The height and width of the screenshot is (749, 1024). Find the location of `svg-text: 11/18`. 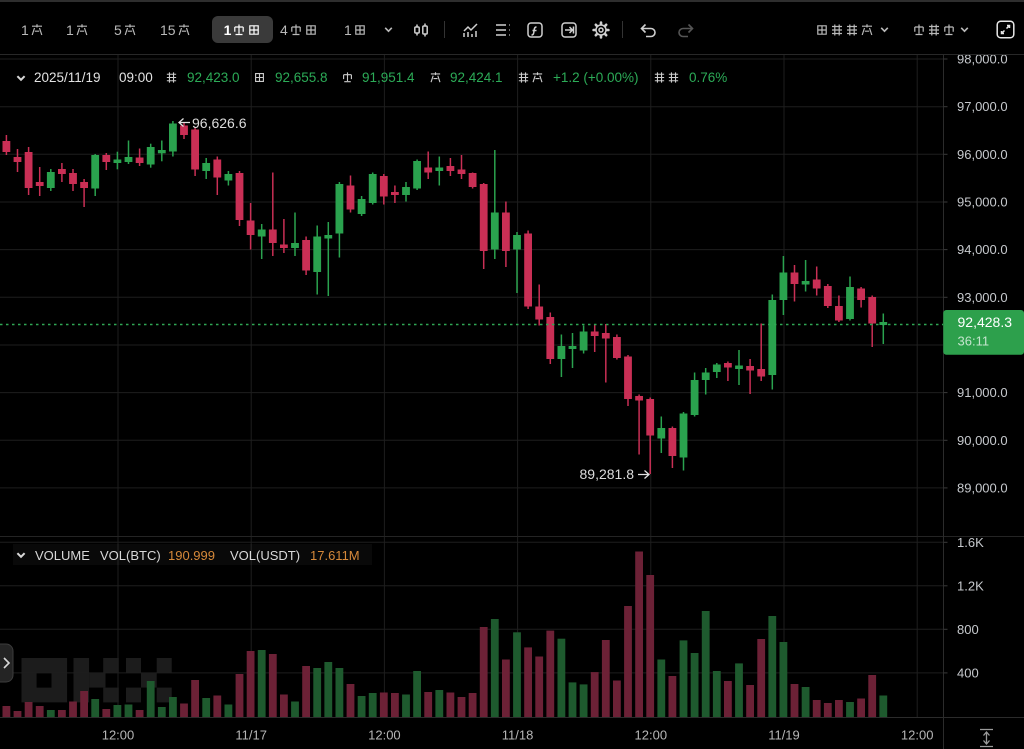

svg-text: 11/18 is located at coordinates (518, 735).